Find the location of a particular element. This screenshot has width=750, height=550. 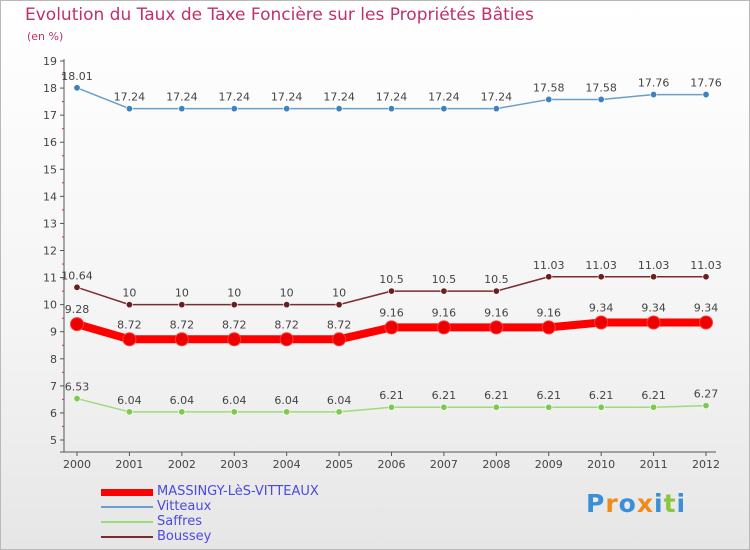

x-tick-label: 2007 is located at coordinates (444, 464).